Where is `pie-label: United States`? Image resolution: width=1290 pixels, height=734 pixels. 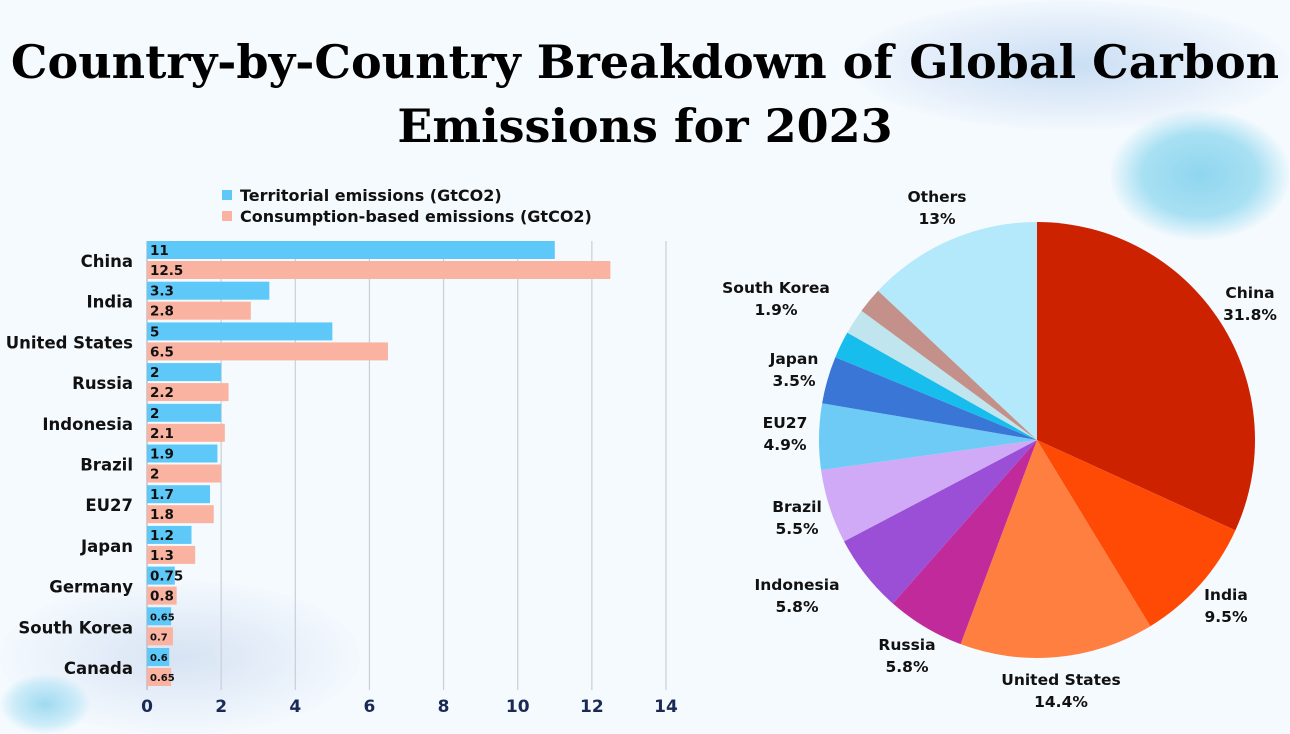
pie-label: United States is located at coordinates (1061, 680).